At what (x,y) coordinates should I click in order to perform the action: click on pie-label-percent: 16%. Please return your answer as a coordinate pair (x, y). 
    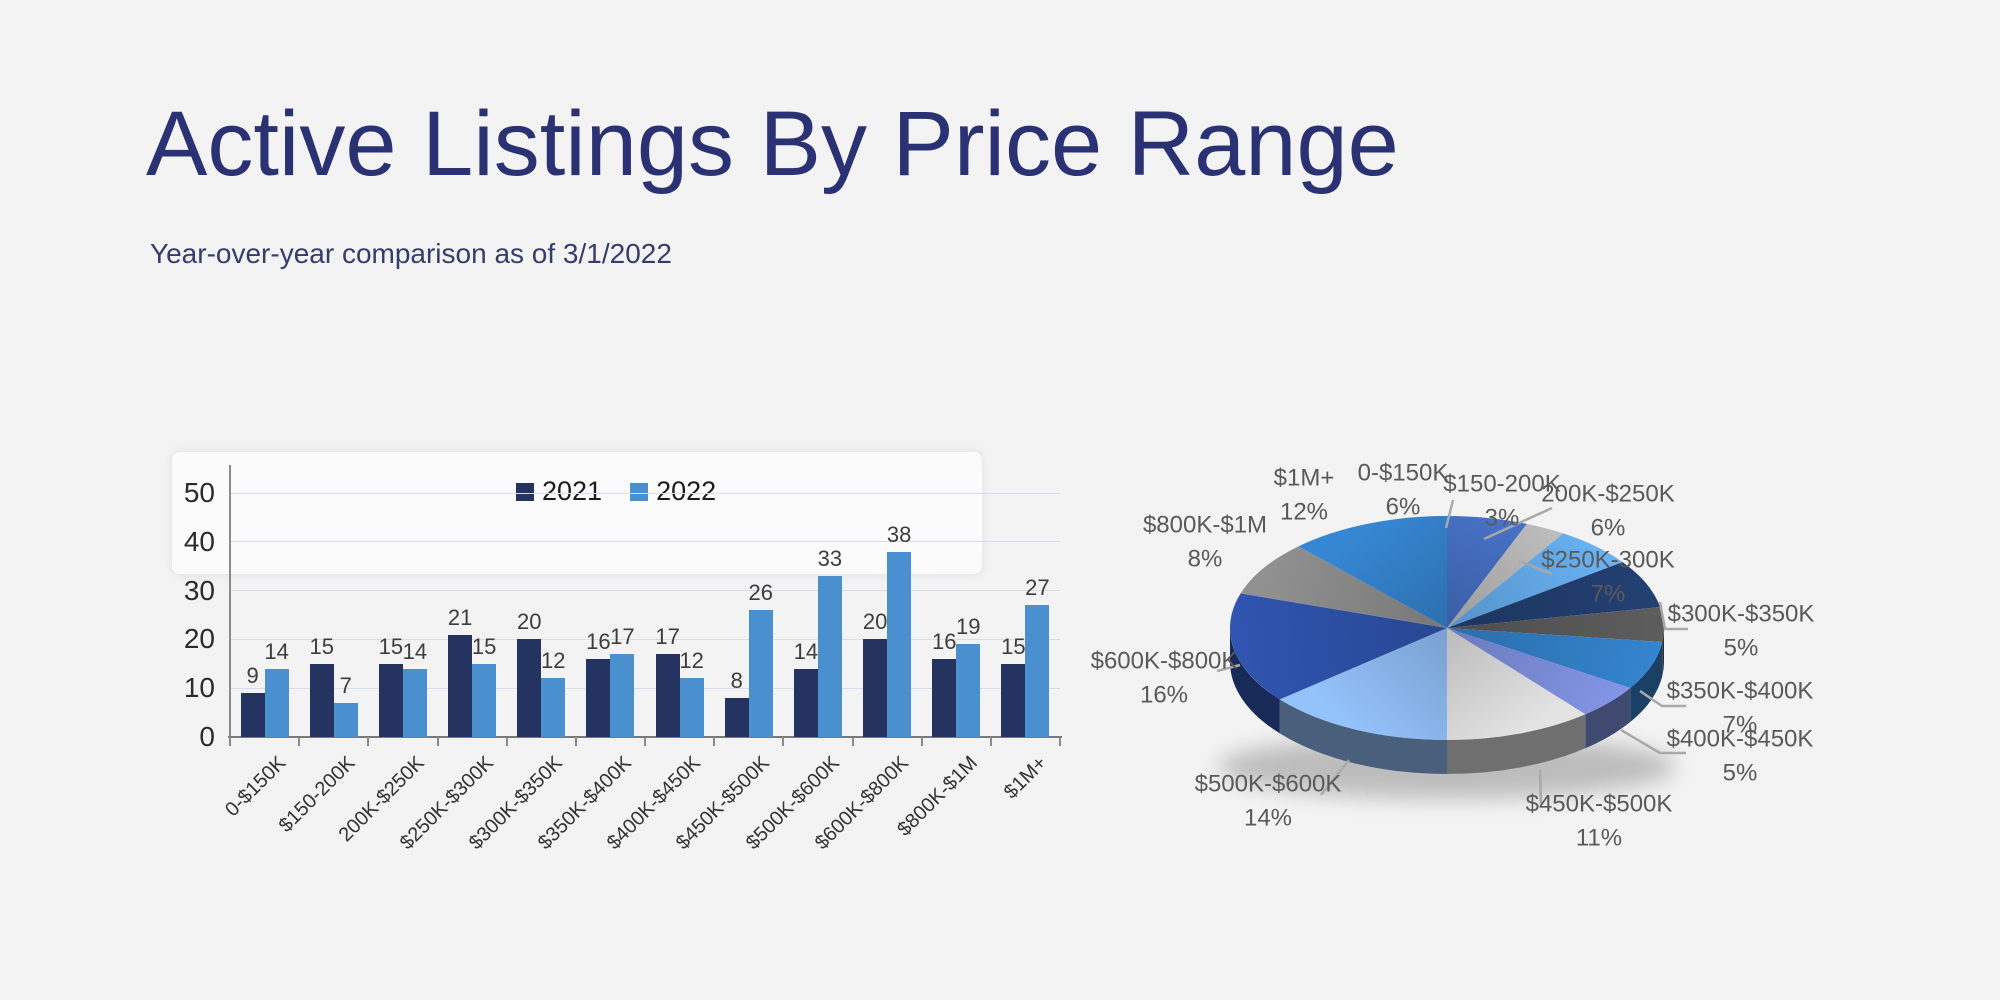
    Looking at the image, I should click on (1164, 694).